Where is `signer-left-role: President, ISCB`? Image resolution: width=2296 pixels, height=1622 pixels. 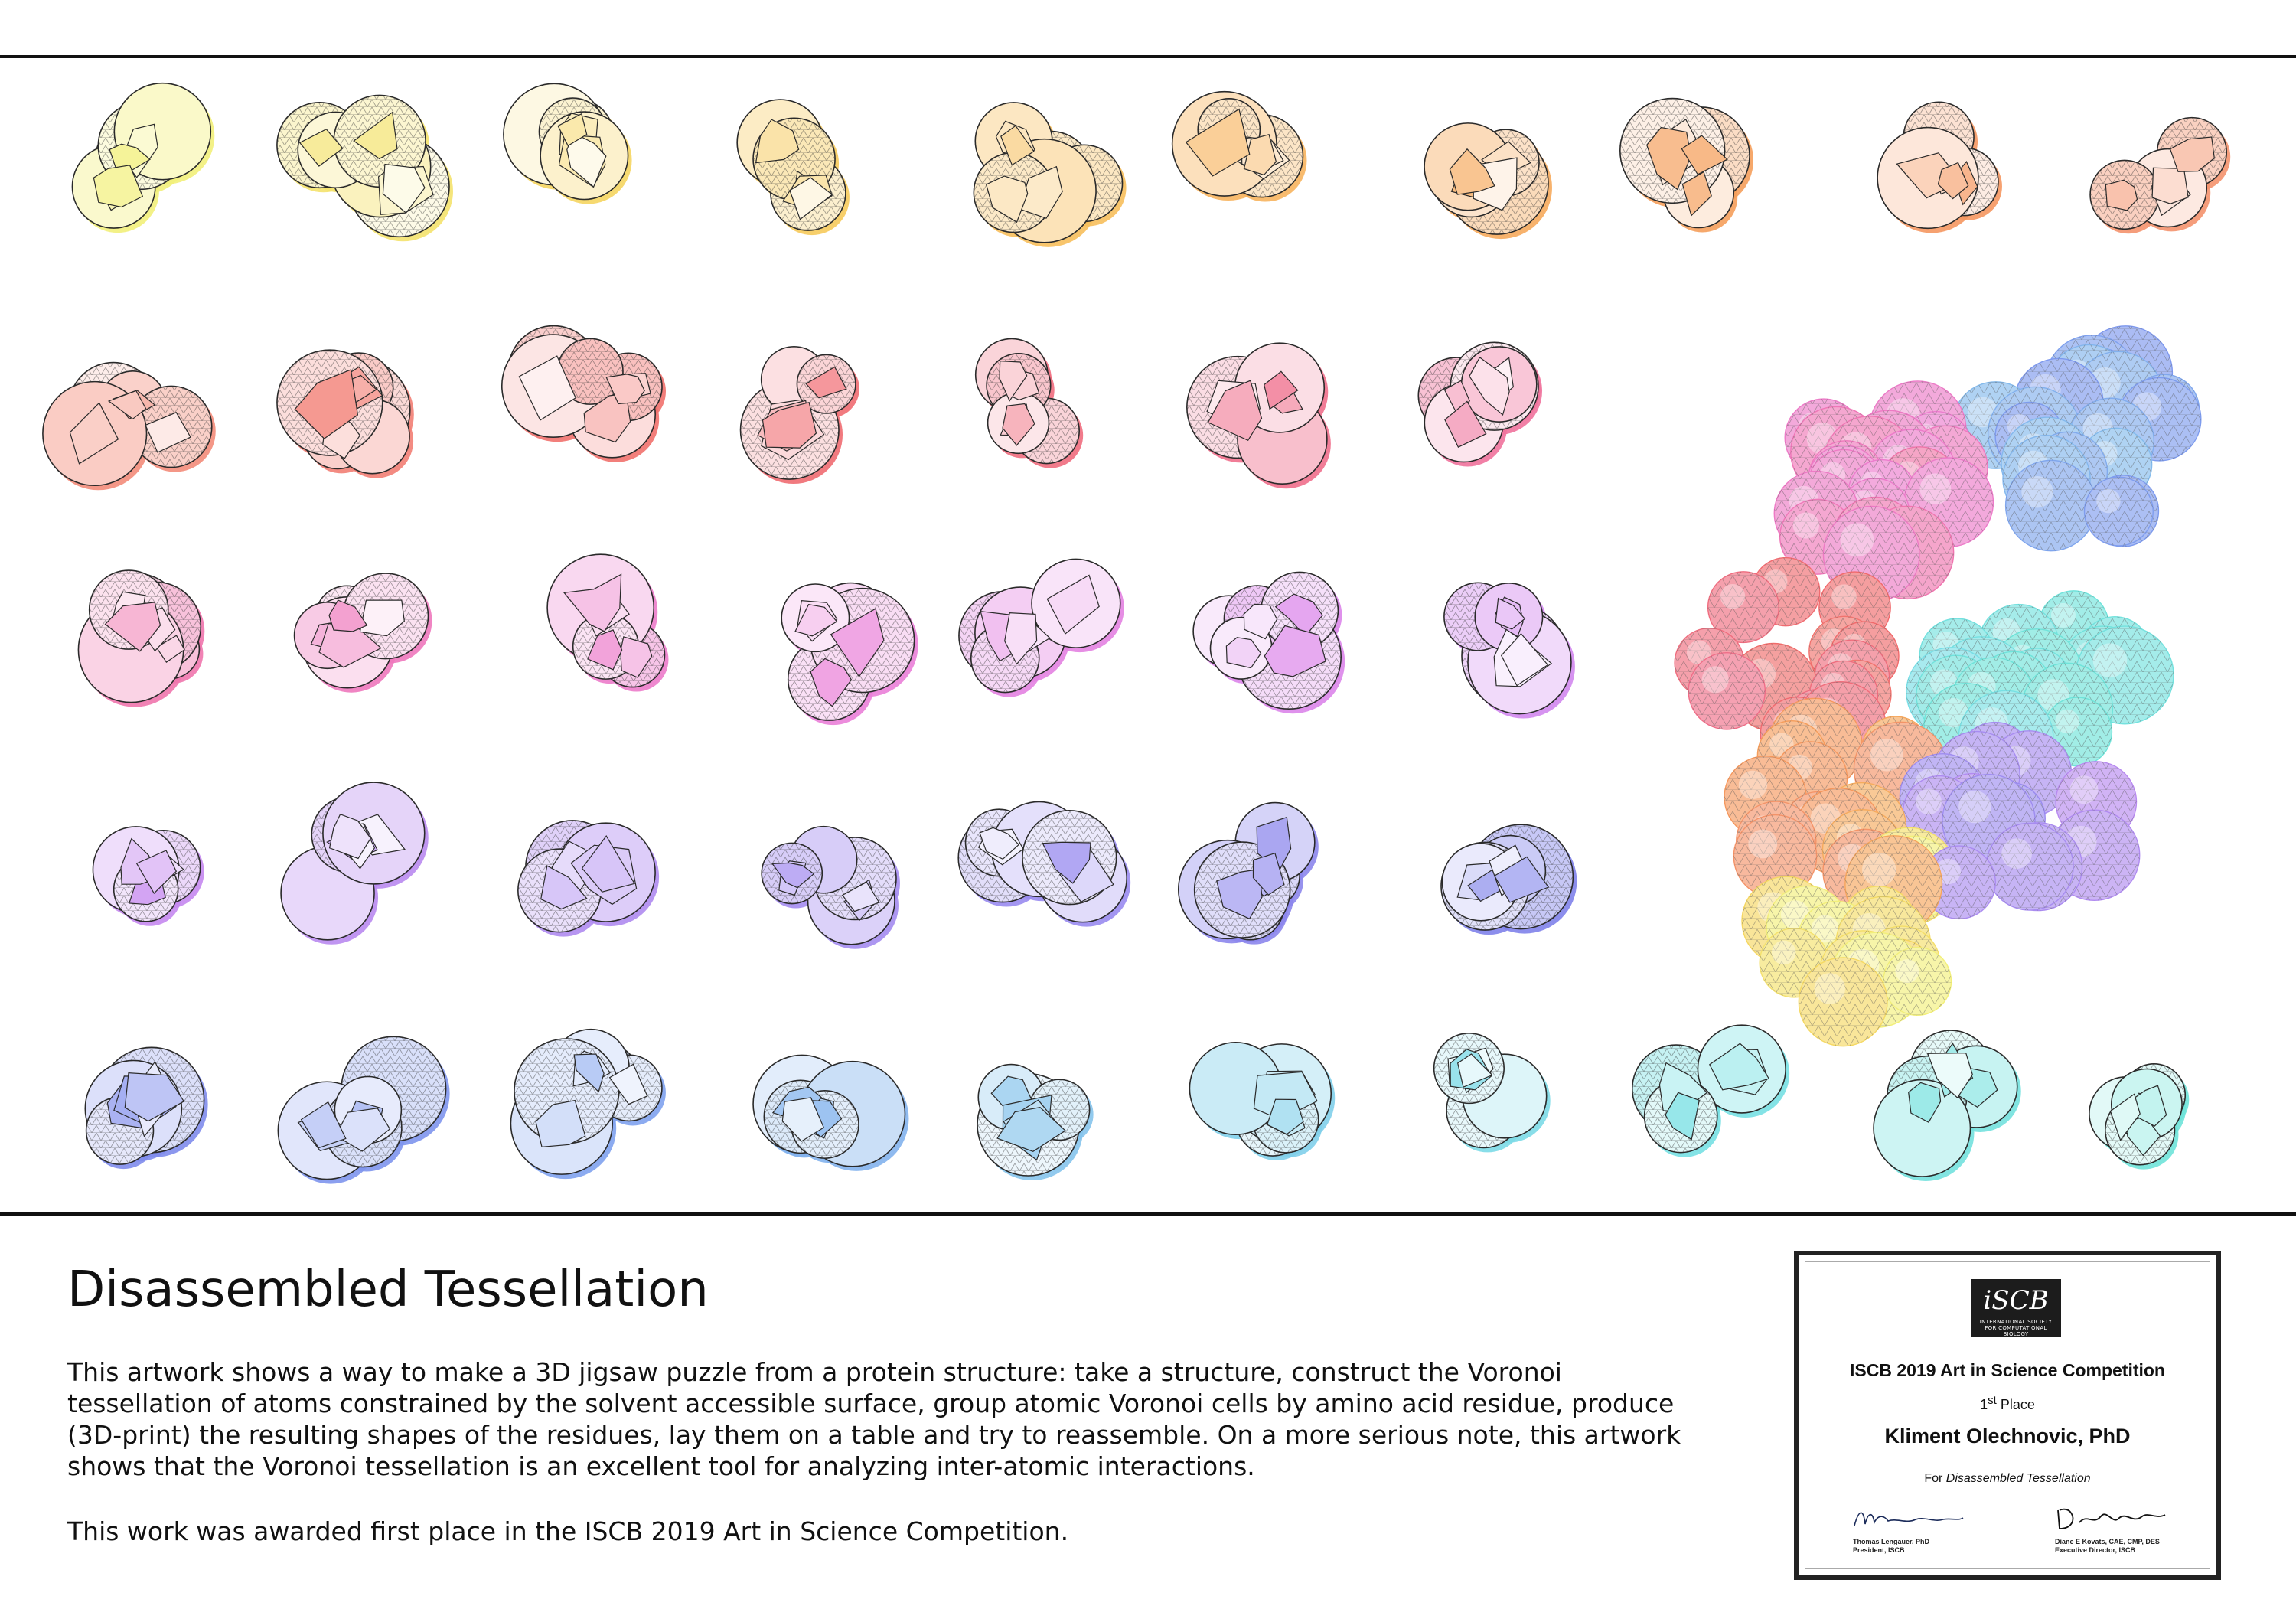
signer-left-role: President, ISCB is located at coordinates (1879, 1550).